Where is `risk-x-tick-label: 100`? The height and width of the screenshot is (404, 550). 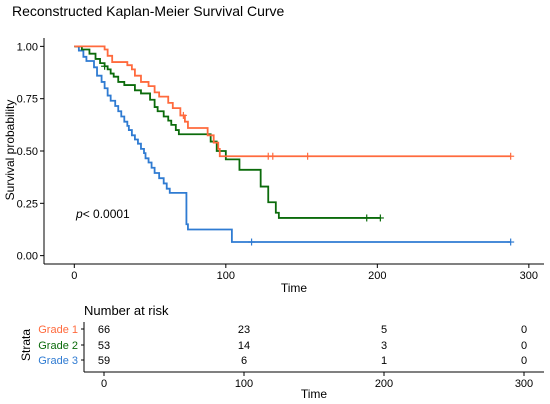 risk-x-tick-label: 100 is located at coordinates (244, 384).